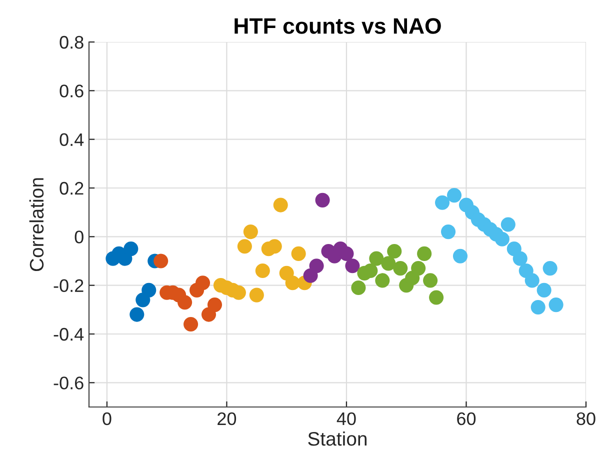  Describe the element at coordinates (72, 188) in the screenshot. I see `y-tick-label: 0.2` at that location.